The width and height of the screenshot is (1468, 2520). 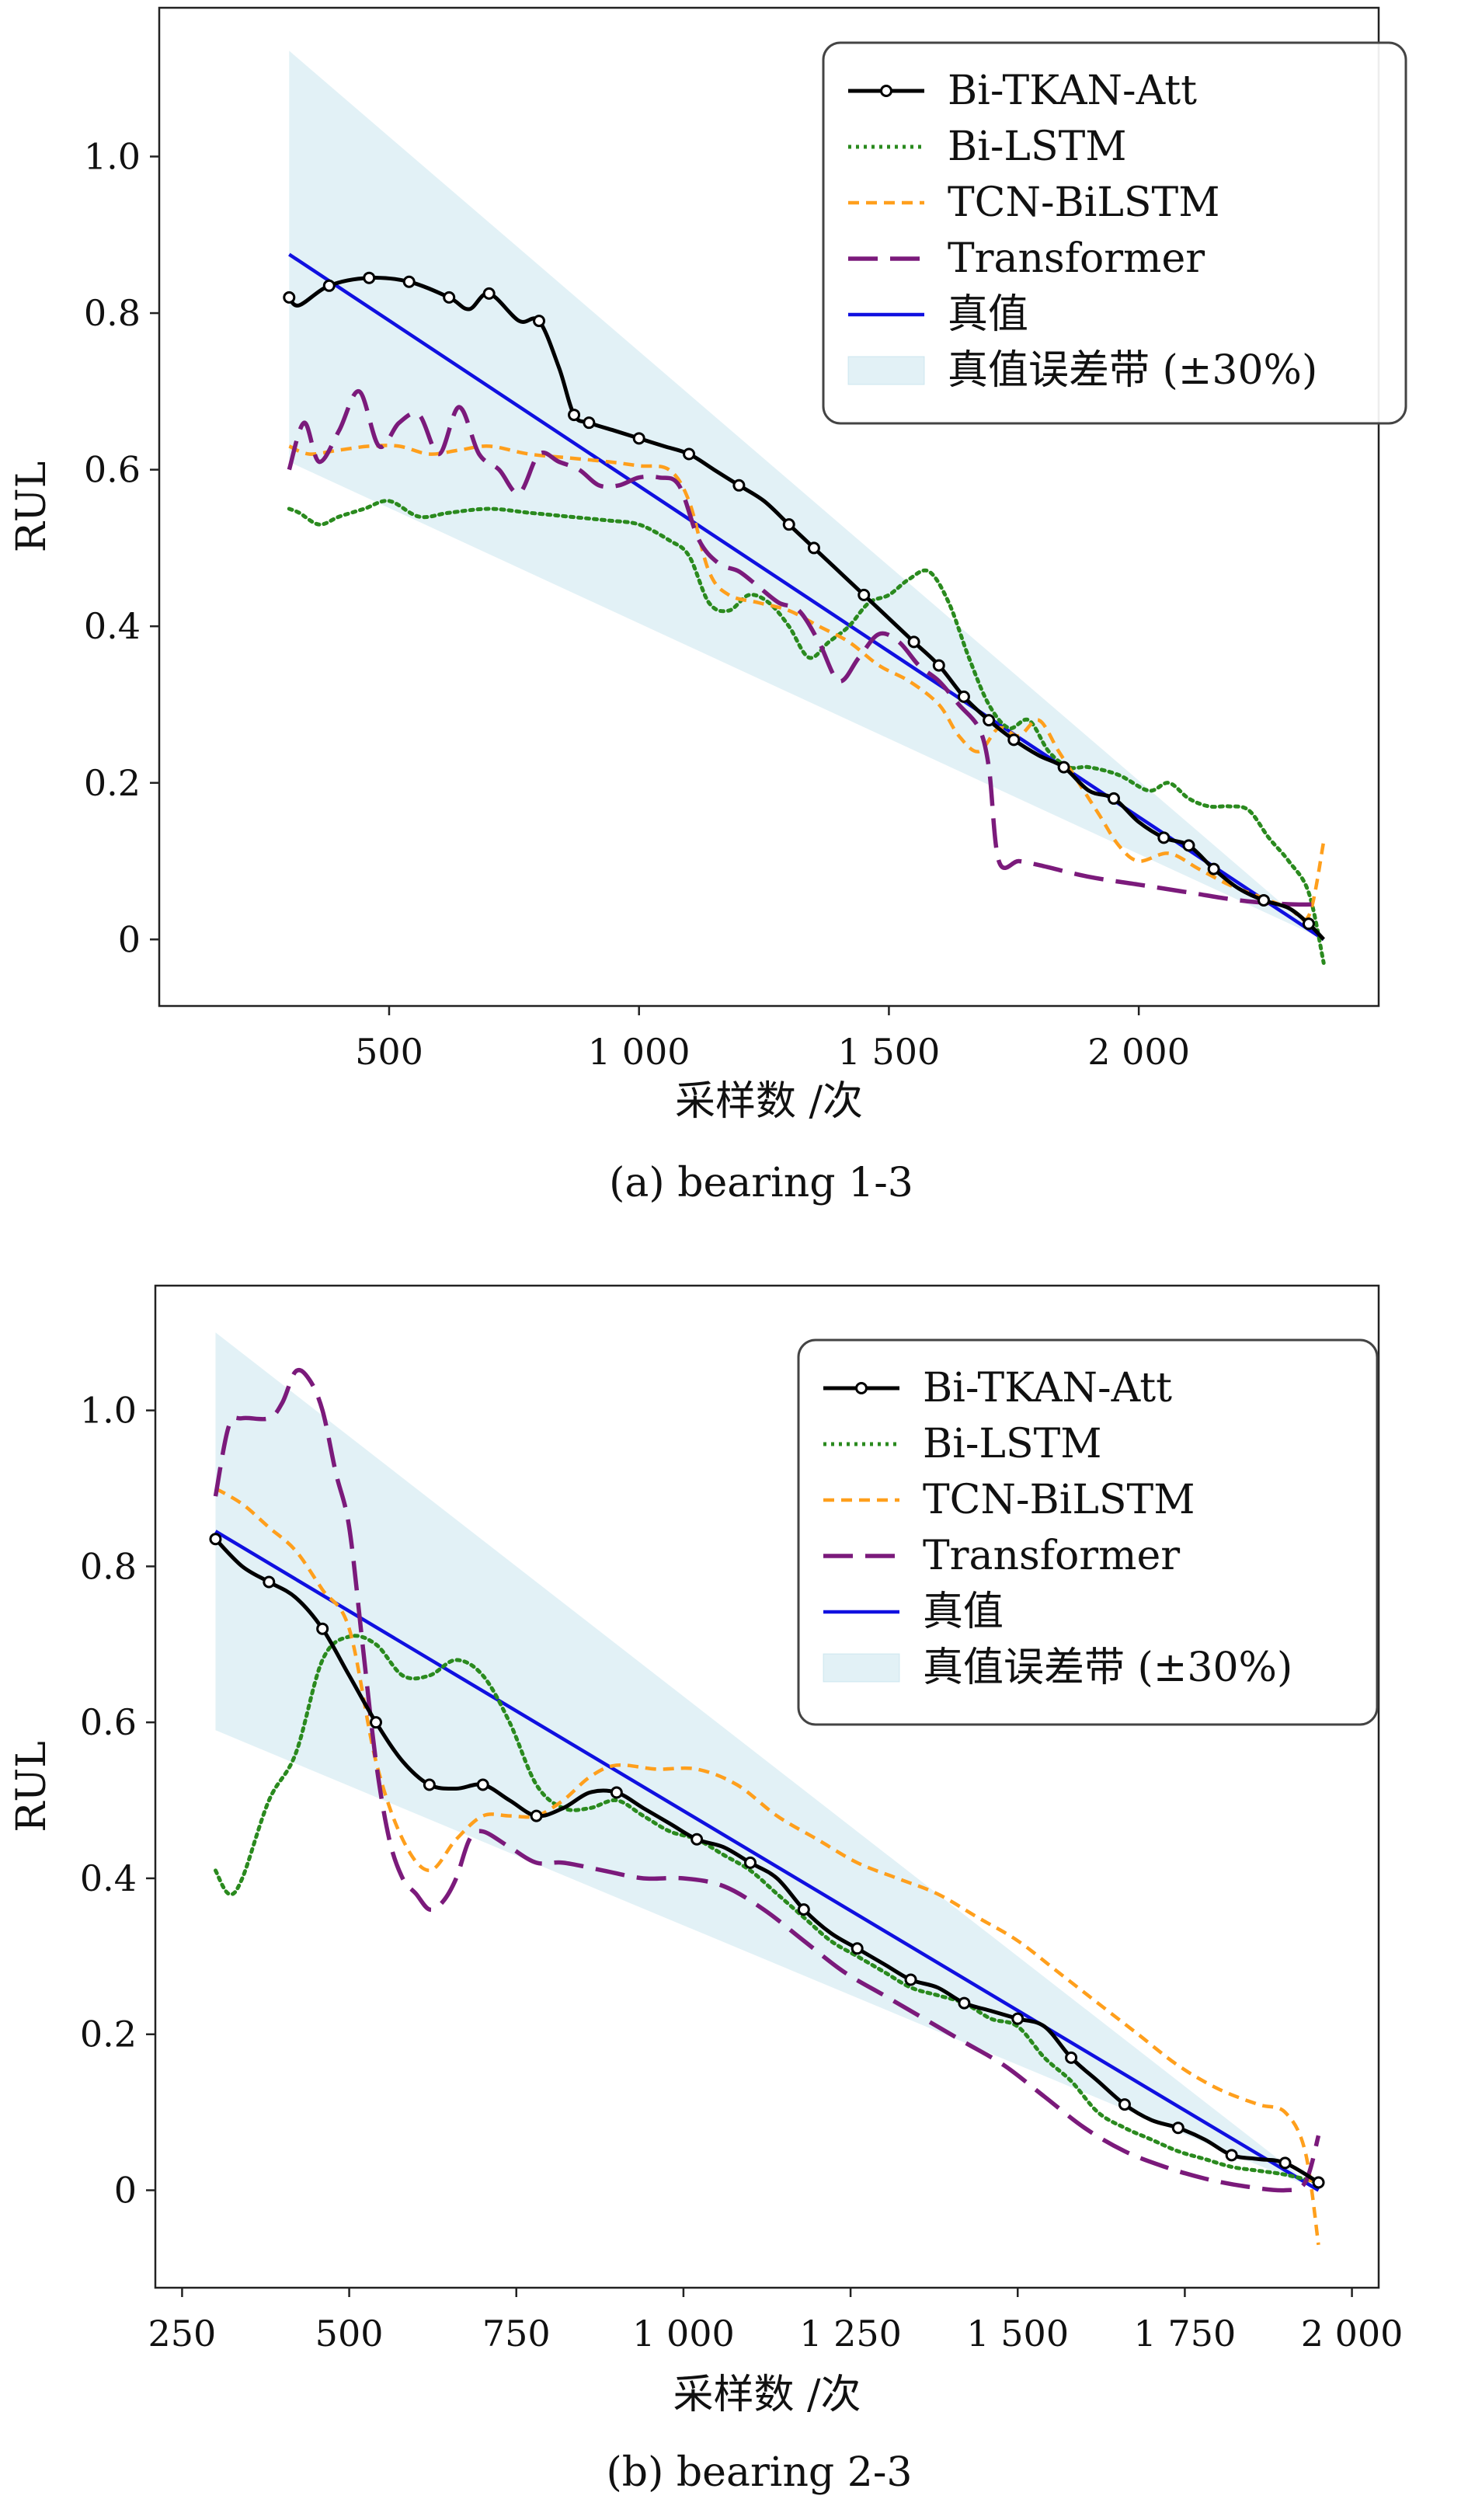 What do you see at coordinates (760, 2472) in the screenshot?
I see `panel-caption: (b) bearing 2-3` at bounding box center [760, 2472].